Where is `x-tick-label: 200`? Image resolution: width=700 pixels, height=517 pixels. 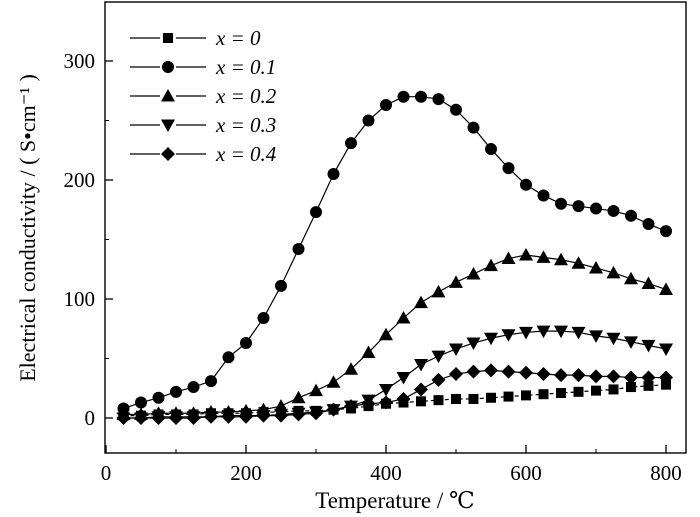 x-tick-label: 200 is located at coordinates (246, 473).